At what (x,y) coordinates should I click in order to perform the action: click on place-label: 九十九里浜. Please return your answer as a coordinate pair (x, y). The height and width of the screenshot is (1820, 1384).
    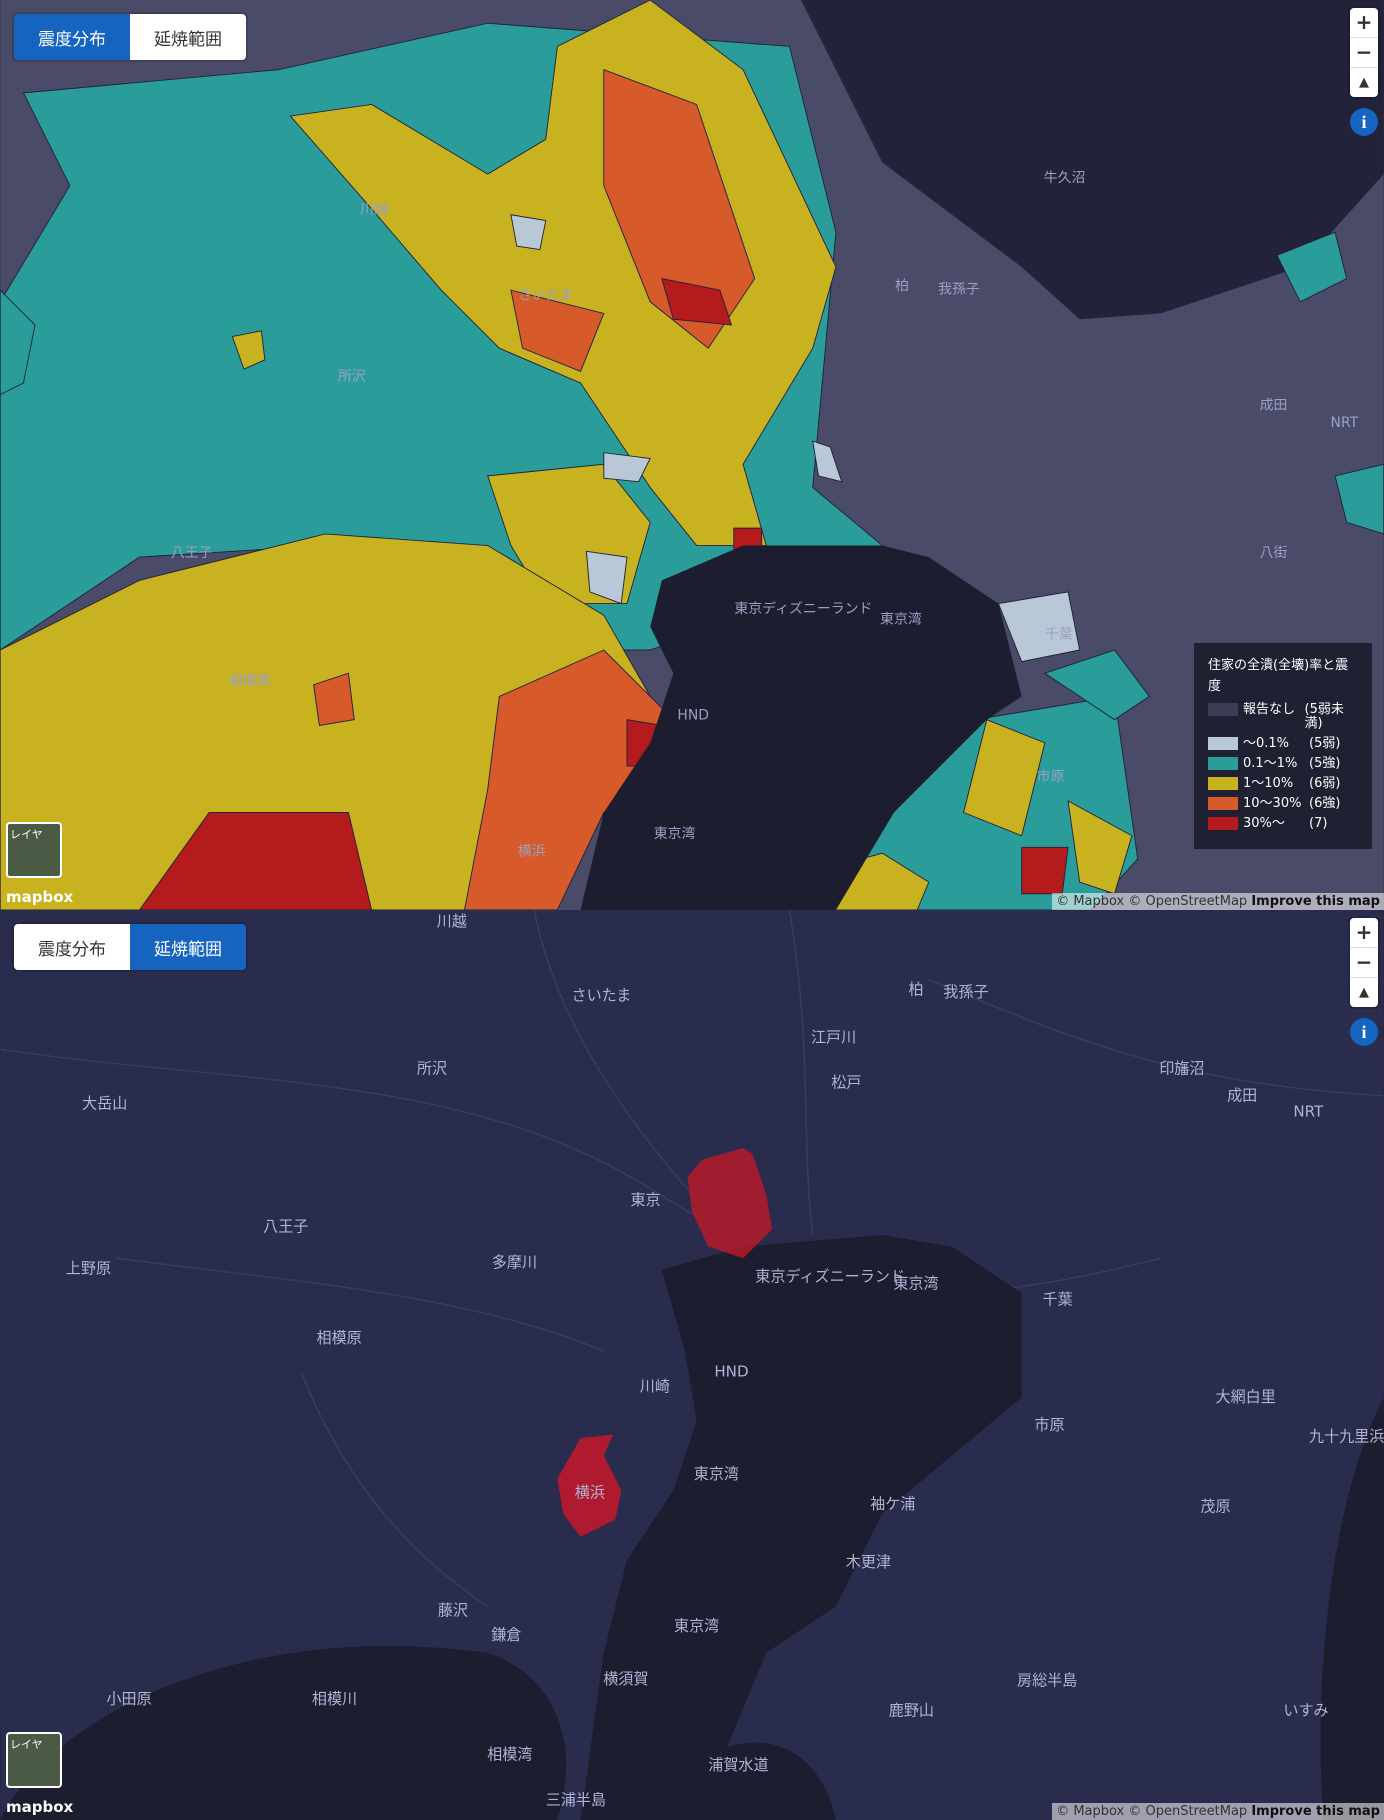
    Looking at the image, I should click on (1346, 1437).